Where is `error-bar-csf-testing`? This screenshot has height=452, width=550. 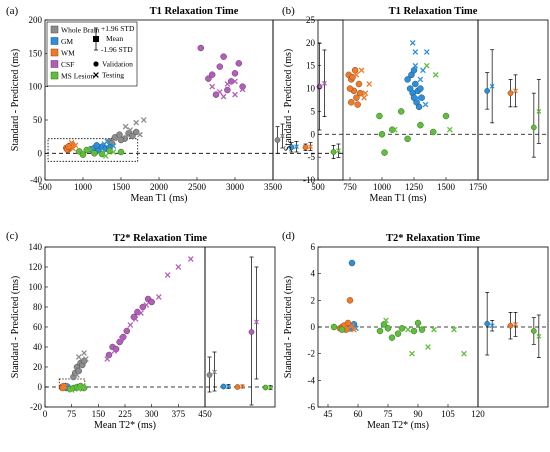
error-bar-csf-testing is located at coordinates (324, 83).